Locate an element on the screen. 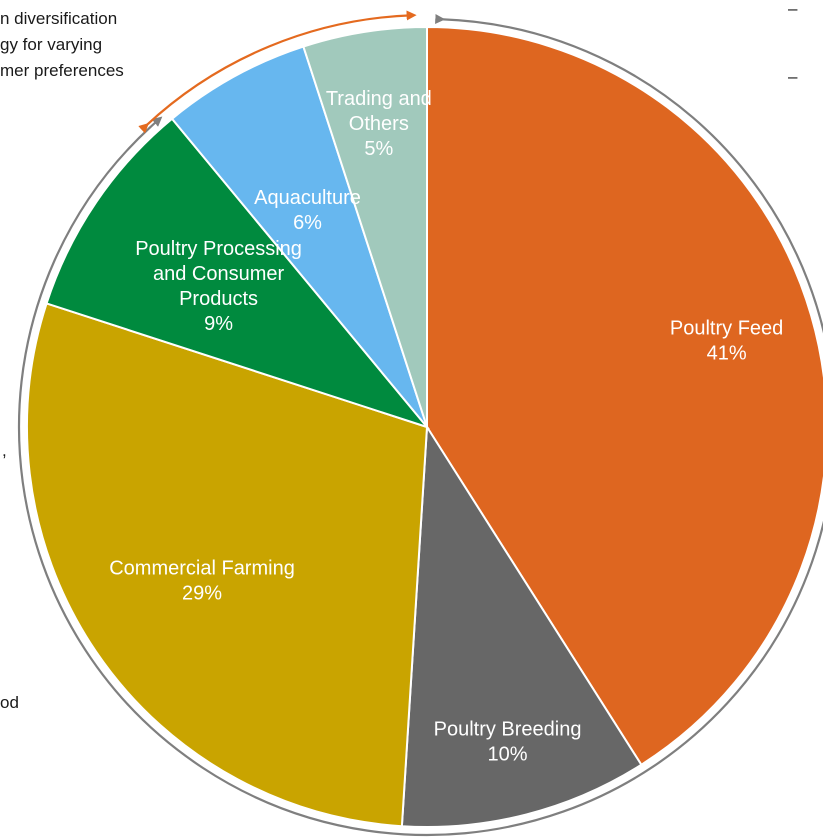 The width and height of the screenshot is (823, 837). slice-label-trading-and-others: Trading and Others 5% is located at coordinates (379, 124).